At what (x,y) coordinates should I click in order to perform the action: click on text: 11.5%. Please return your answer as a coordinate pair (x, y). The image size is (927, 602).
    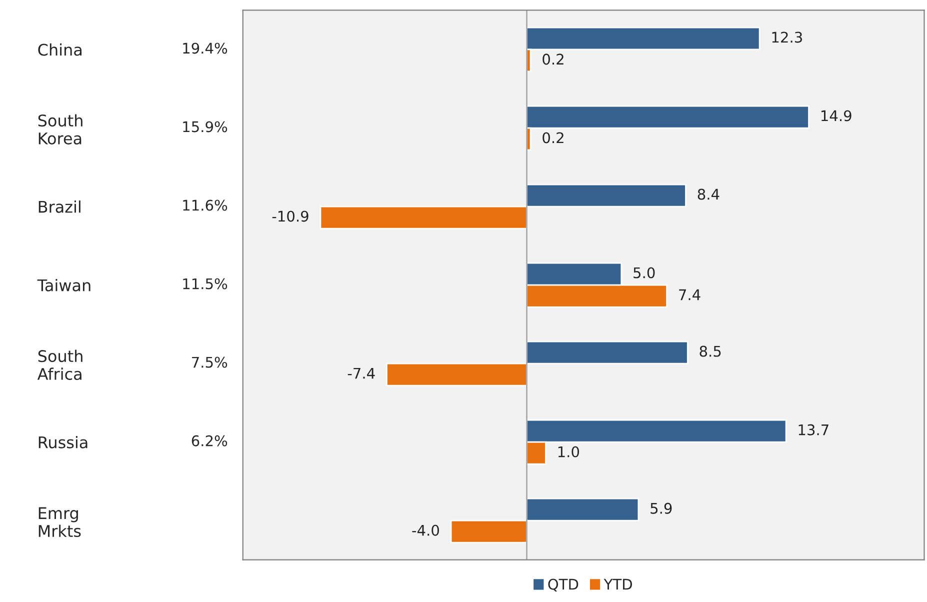
    Looking at the image, I should click on (205, 284).